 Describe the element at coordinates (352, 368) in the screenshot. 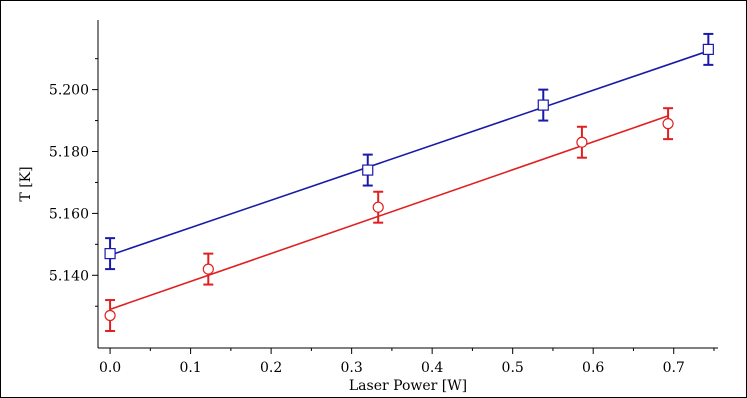

I see `x-tick-label: 0.3` at that location.